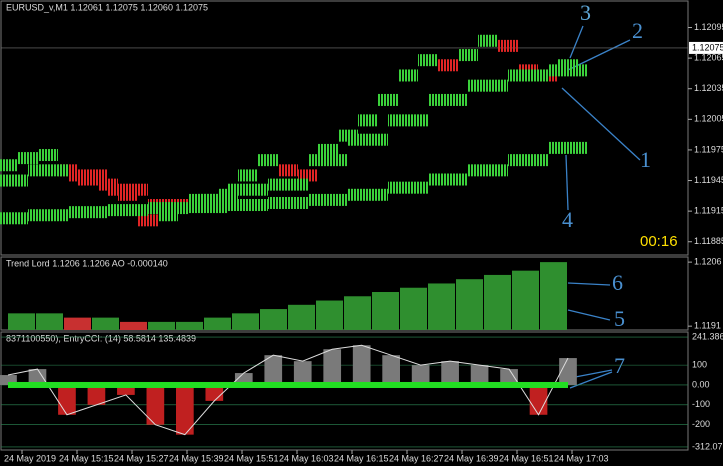 The height and width of the screenshot is (466, 723). I want to click on x-tick-label: 24 May 16:03, so click(306, 458).